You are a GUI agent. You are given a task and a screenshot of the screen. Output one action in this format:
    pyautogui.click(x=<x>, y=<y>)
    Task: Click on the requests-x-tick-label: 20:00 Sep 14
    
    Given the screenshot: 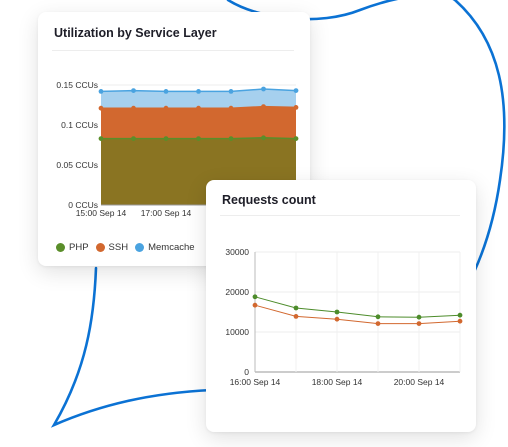 What is the action you would take?
    pyautogui.click(x=419, y=382)
    